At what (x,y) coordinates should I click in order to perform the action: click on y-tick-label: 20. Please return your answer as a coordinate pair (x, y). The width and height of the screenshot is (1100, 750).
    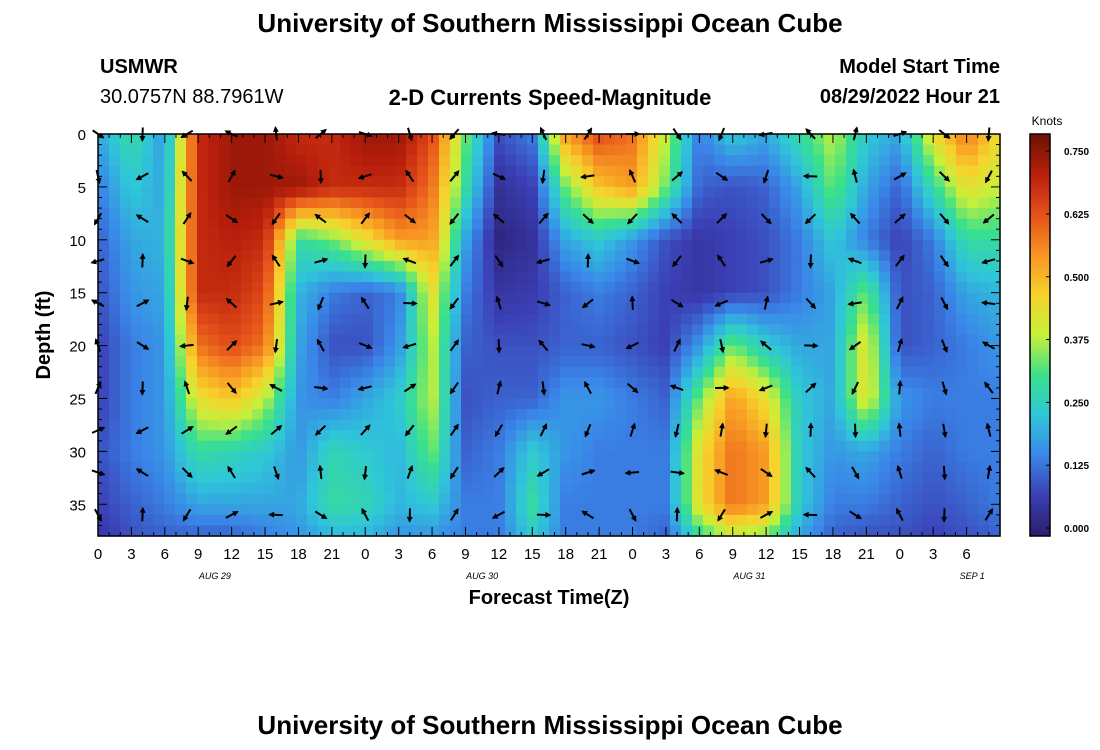
    Looking at the image, I should click on (77, 347).